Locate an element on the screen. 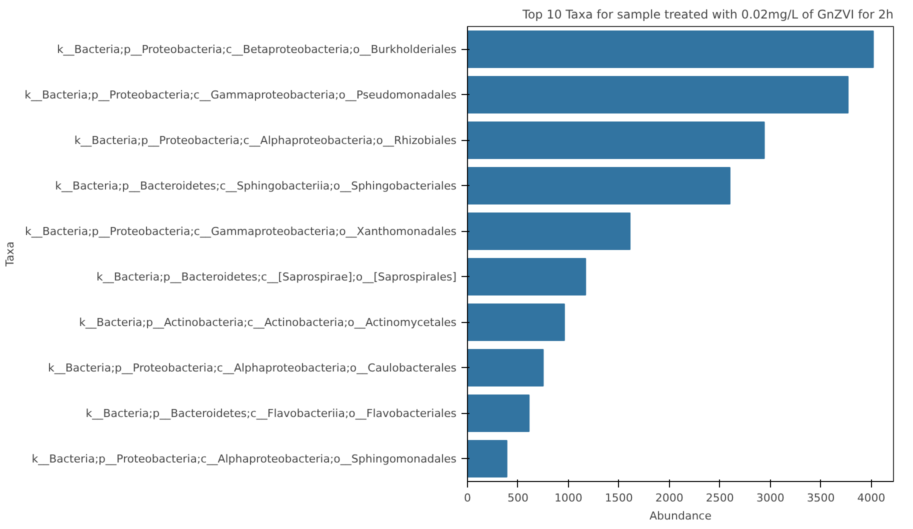 The image size is (913, 529). x-tick-label: 1500 is located at coordinates (618, 498).